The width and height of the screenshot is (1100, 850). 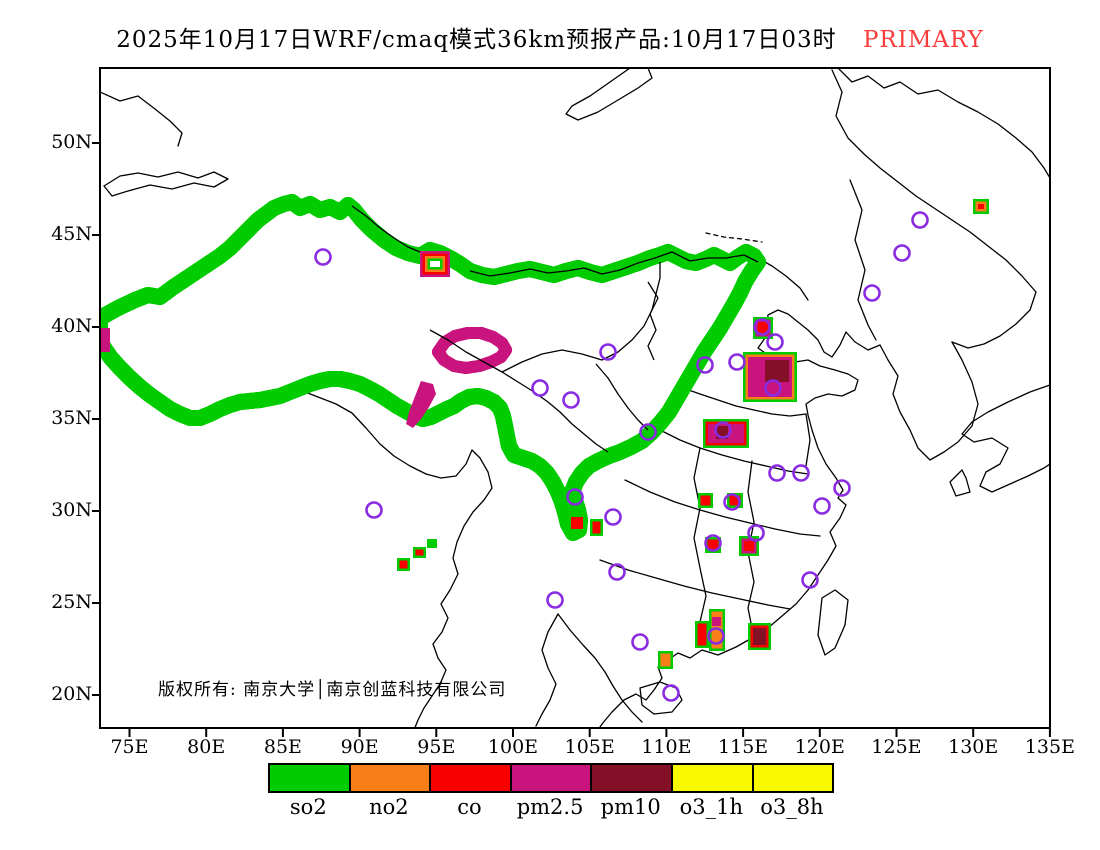 What do you see at coordinates (432, 543) in the screenshot?
I see `patch-17-layer-G` at bounding box center [432, 543].